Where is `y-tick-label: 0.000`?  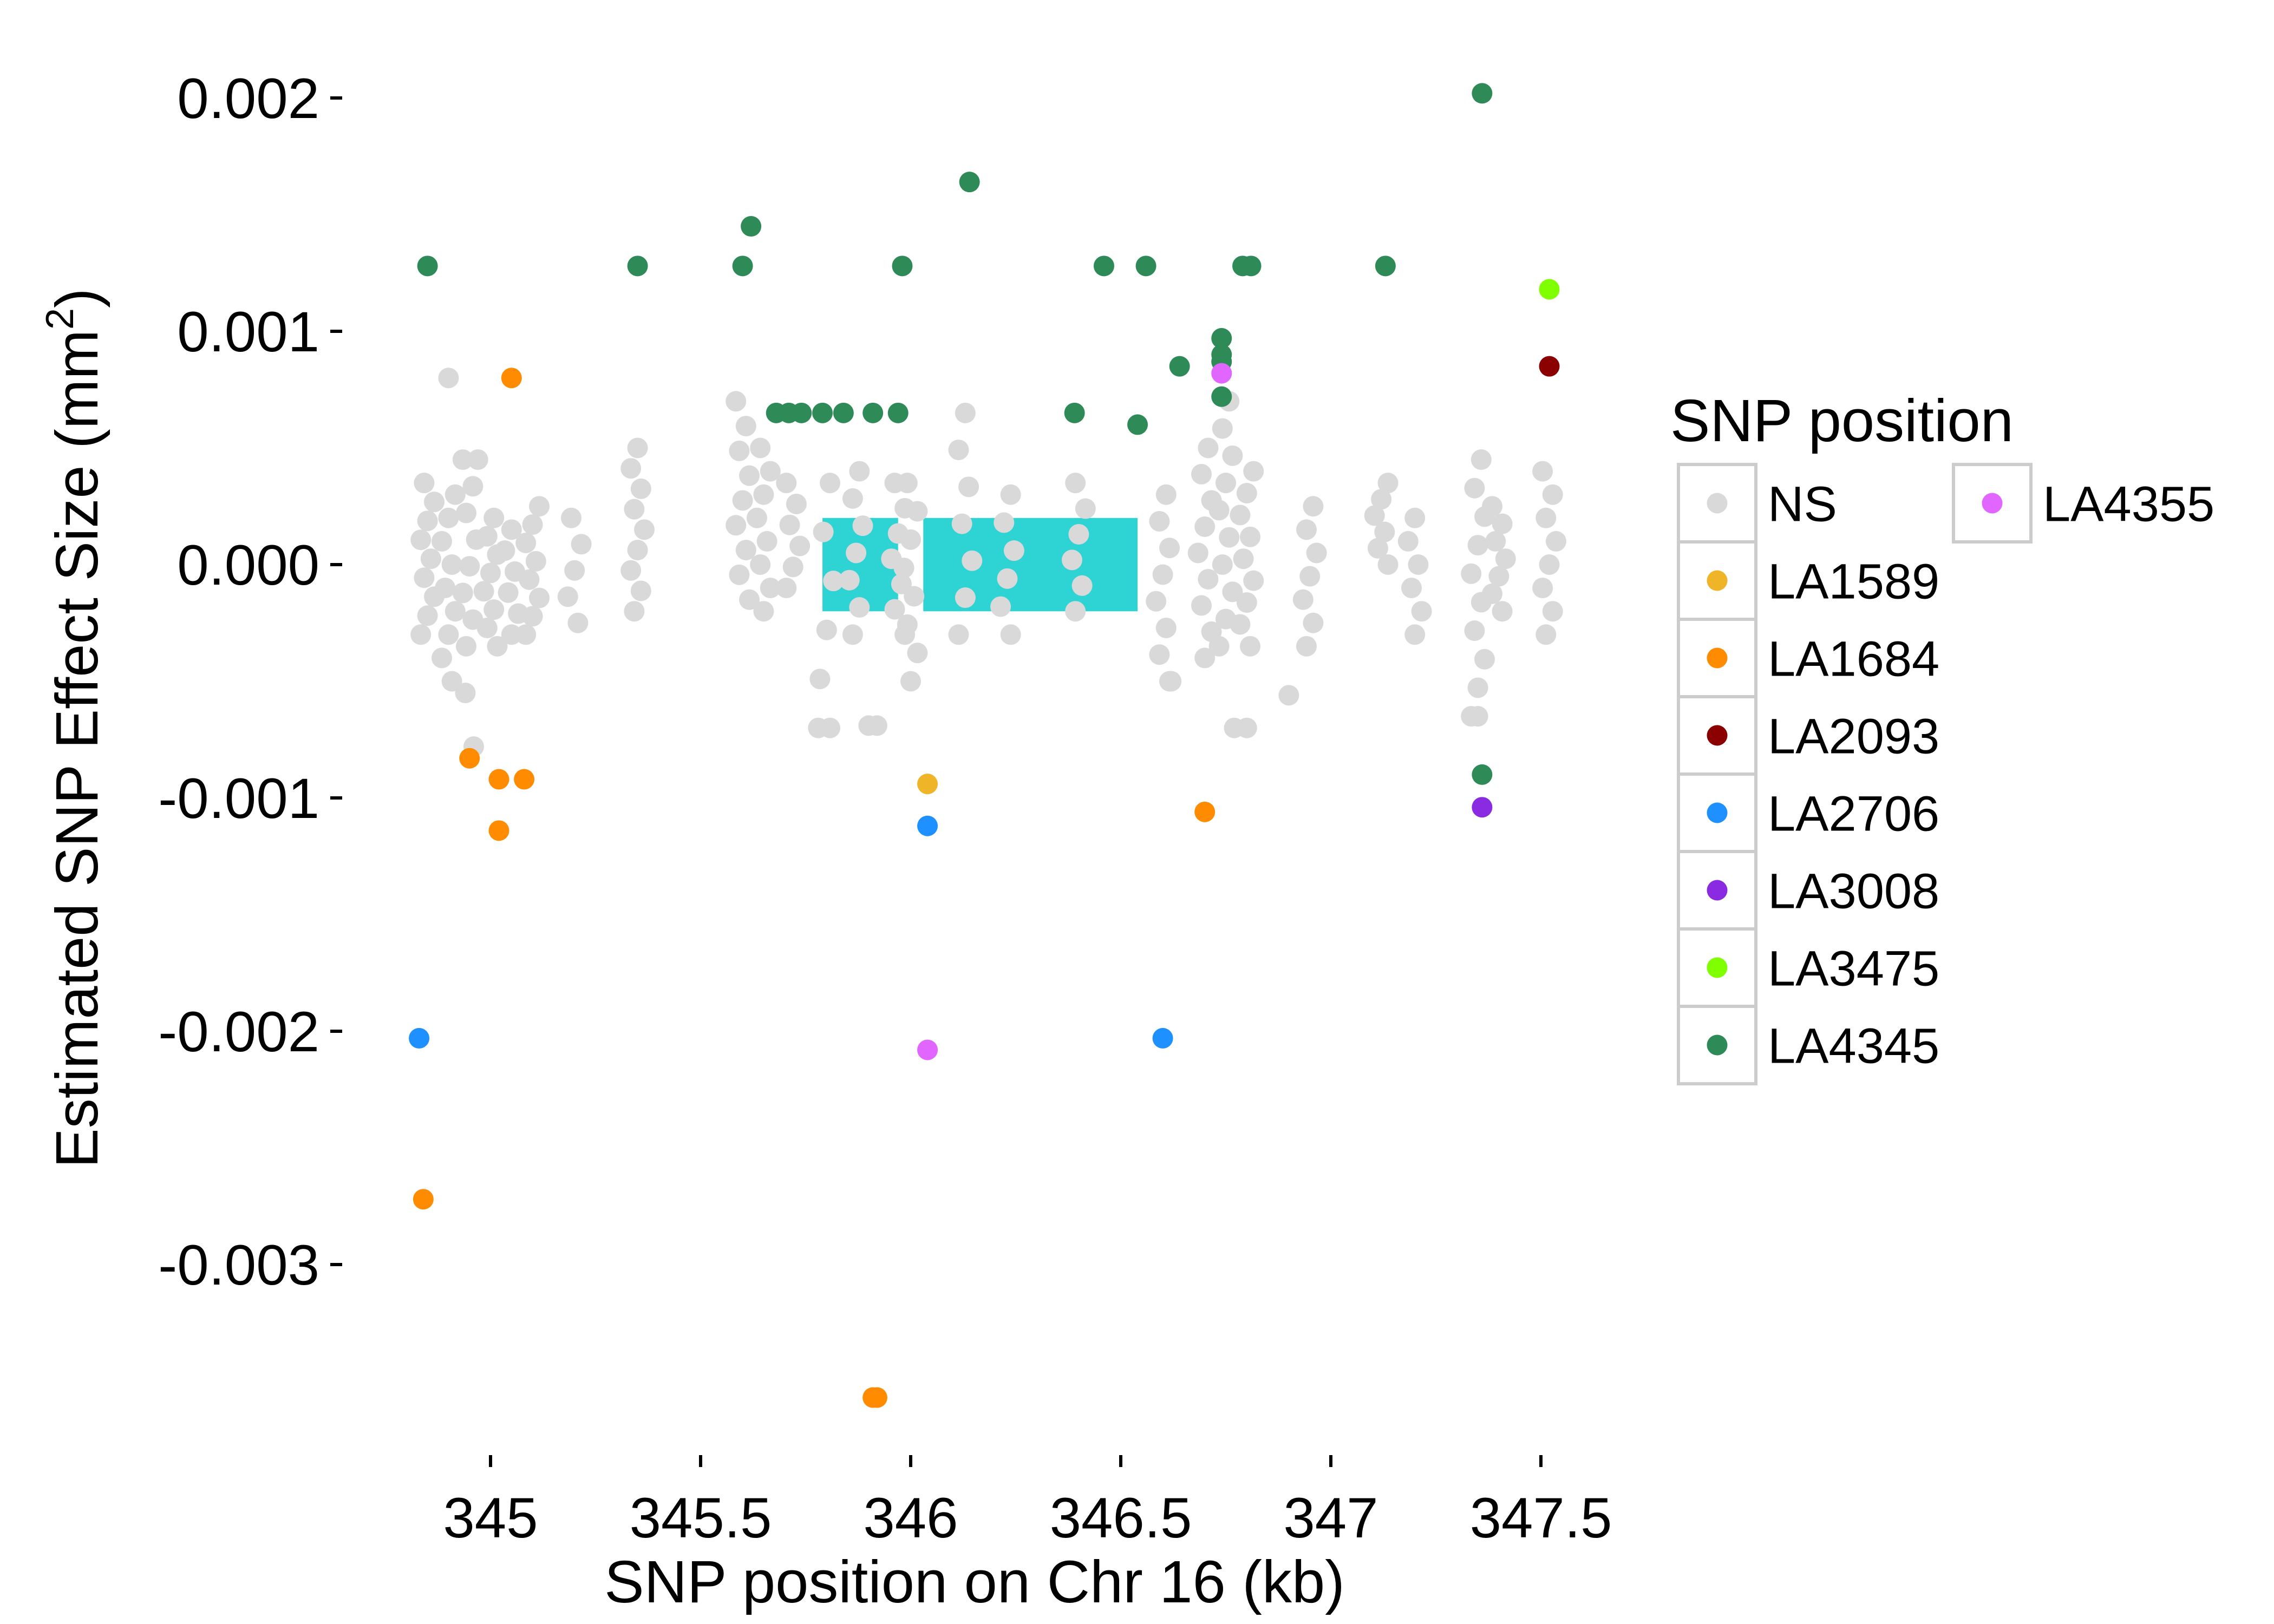
y-tick-label: 0.000 is located at coordinates (248, 565).